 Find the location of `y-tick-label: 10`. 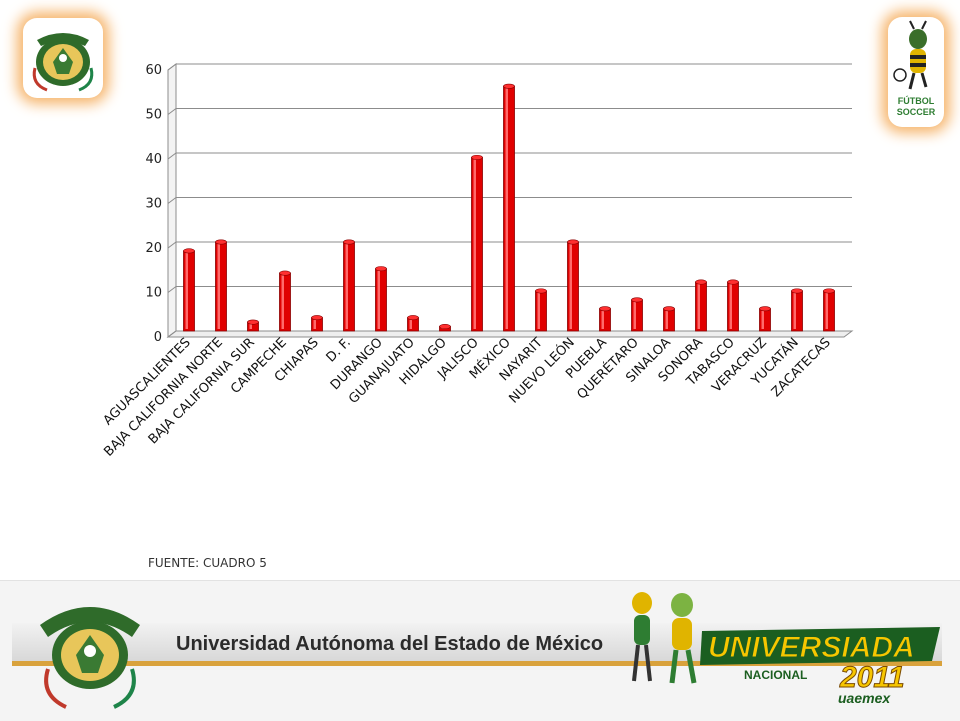

y-tick-label: 10 is located at coordinates (153, 293).